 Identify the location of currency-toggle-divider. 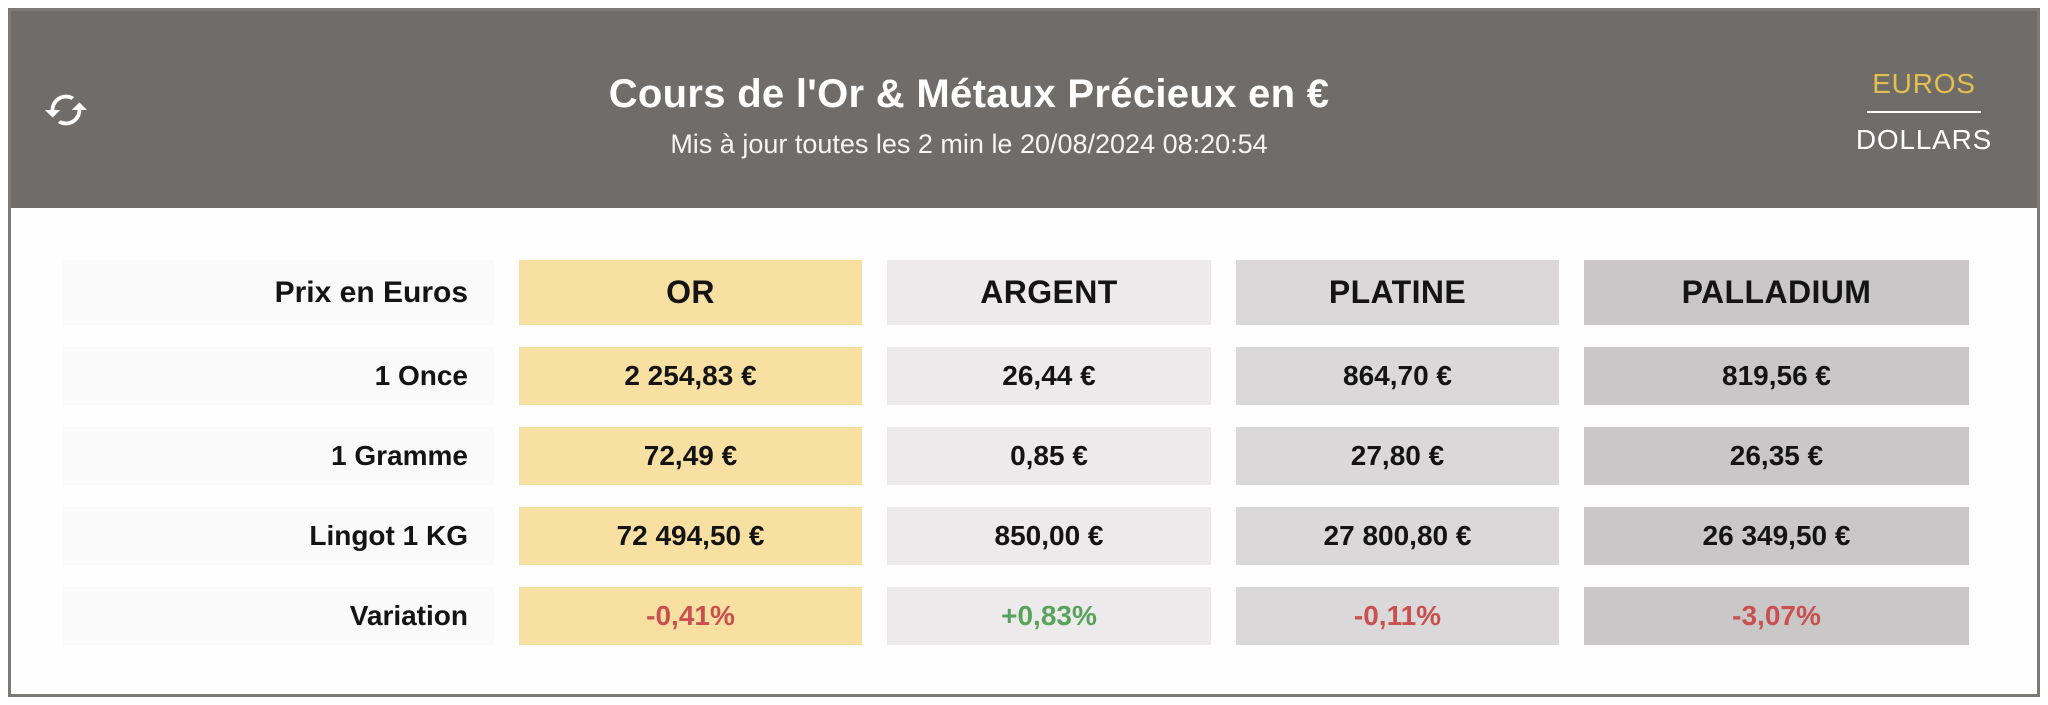
(1924, 111).